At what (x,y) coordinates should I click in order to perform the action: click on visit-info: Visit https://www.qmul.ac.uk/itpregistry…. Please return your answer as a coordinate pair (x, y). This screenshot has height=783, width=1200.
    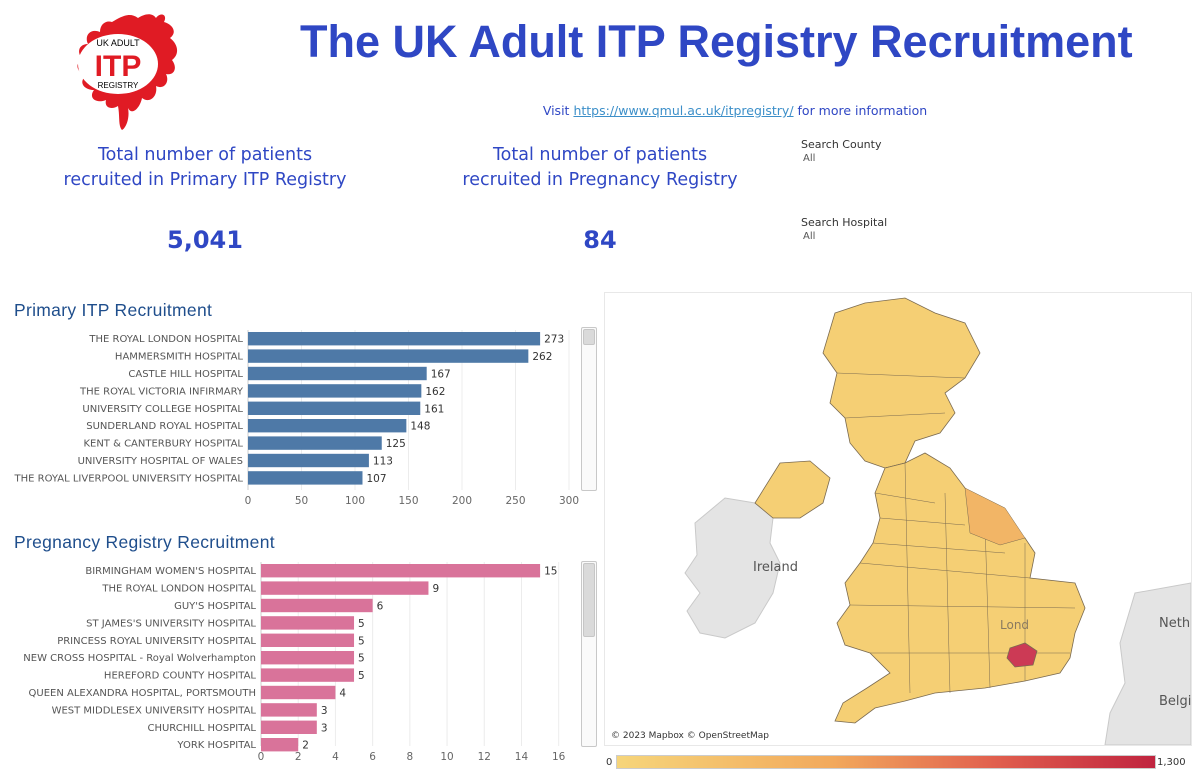
    Looking at the image, I should click on (735, 110).